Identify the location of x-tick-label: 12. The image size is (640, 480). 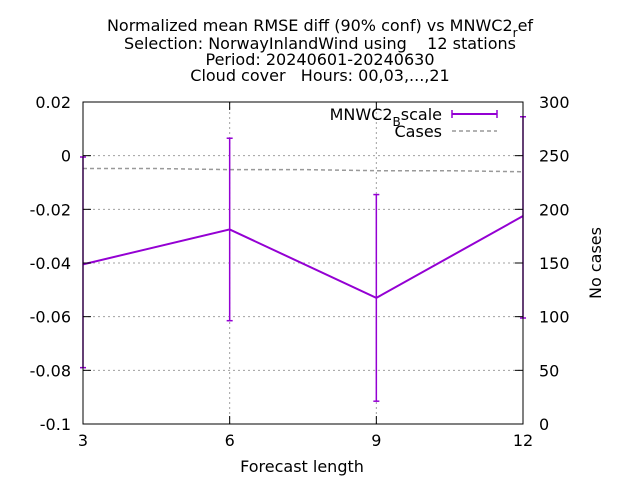
(523, 440).